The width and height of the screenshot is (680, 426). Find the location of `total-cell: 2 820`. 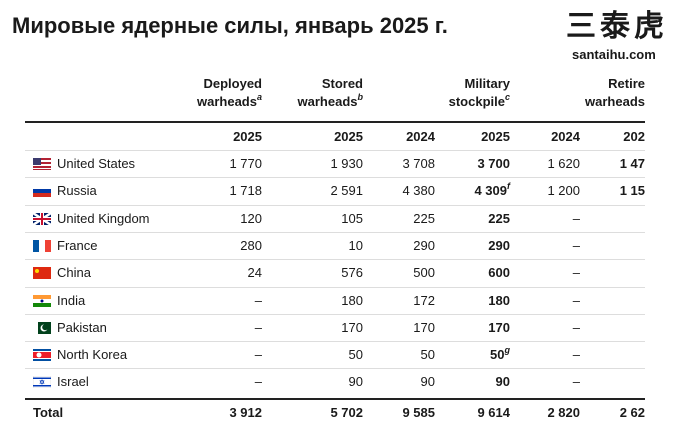

total-cell: 2 820 is located at coordinates (563, 412).